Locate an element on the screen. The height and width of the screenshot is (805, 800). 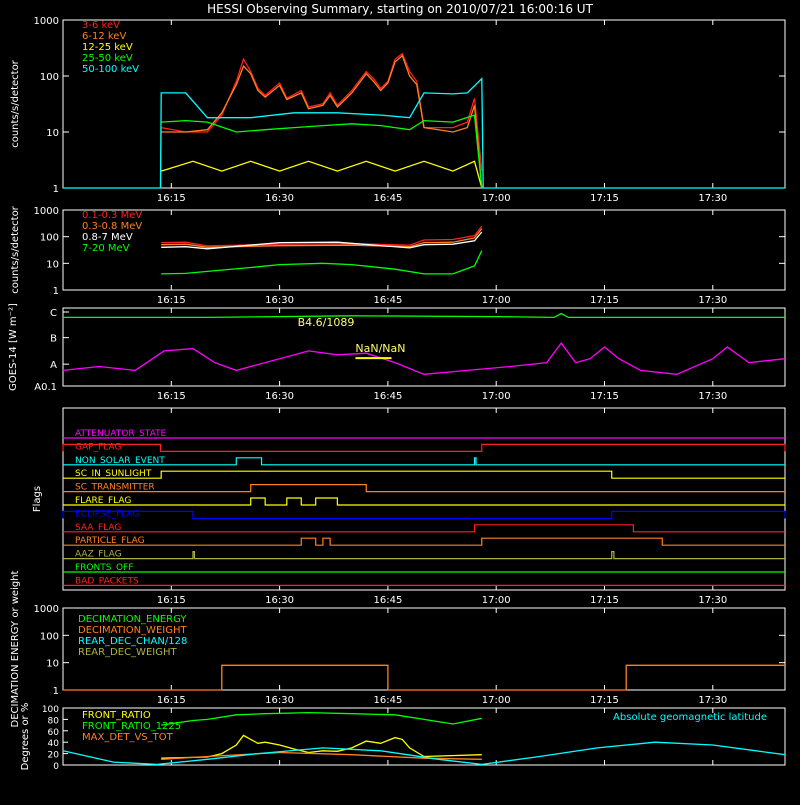
goes-class-label: A is located at coordinates (53, 365).